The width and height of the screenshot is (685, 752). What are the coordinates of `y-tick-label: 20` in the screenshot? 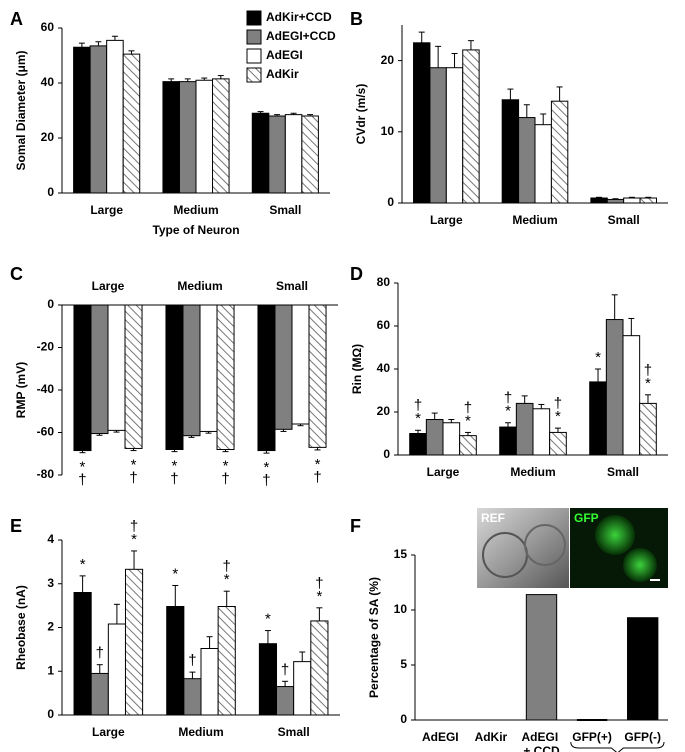 It's located at (384, 411).